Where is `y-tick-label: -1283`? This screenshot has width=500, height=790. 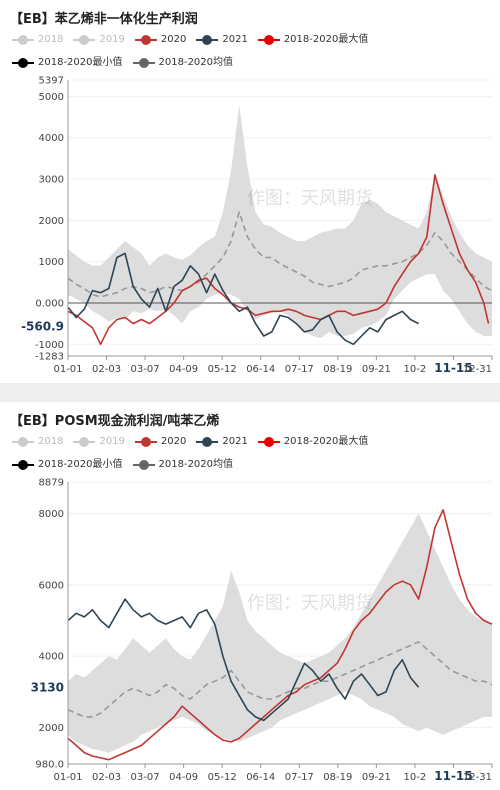
y-tick-label: -1283 is located at coordinates (49, 357).